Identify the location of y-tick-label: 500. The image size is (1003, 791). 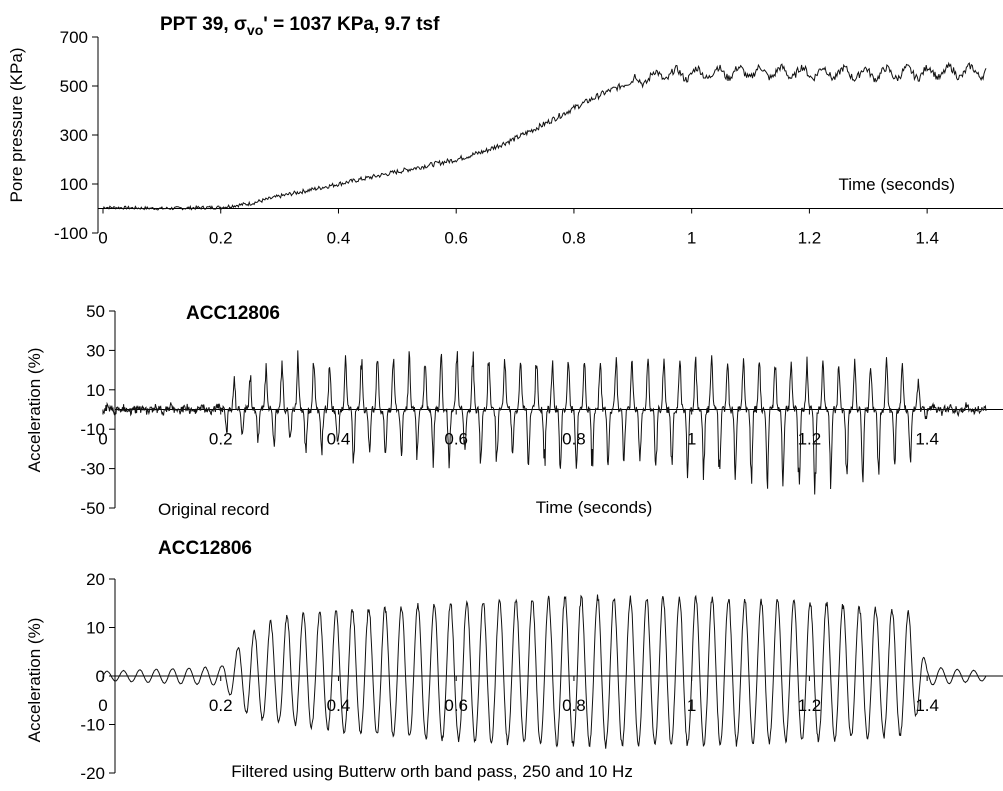
(74, 86).